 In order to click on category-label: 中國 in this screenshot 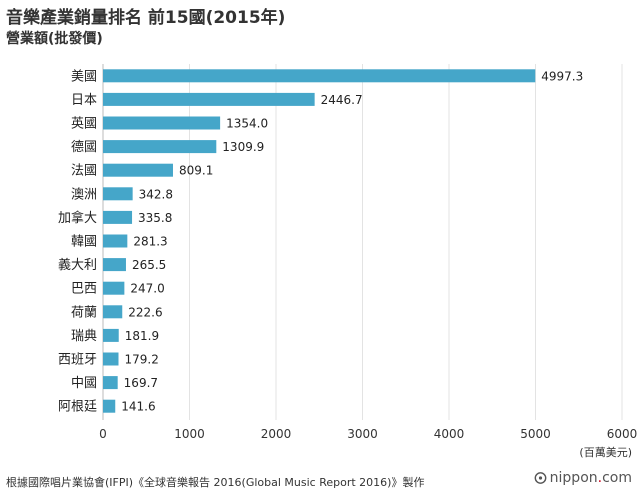, I will do `click(84, 383)`.